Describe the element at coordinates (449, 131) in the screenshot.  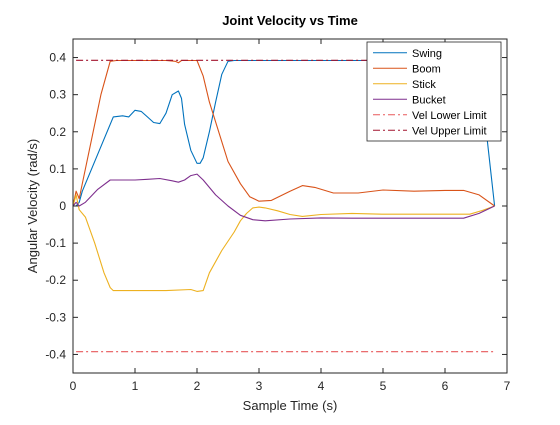
I see `legend-label: Vel Upper Limit` at that location.